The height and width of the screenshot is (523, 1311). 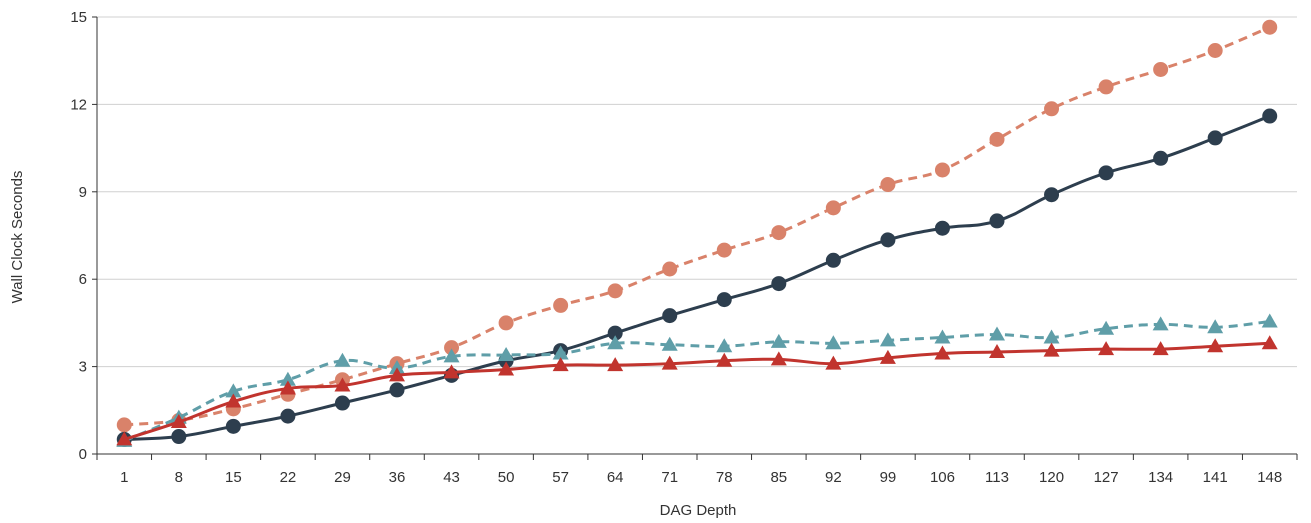 I want to click on x-tick-label: 36, so click(x=397, y=477).